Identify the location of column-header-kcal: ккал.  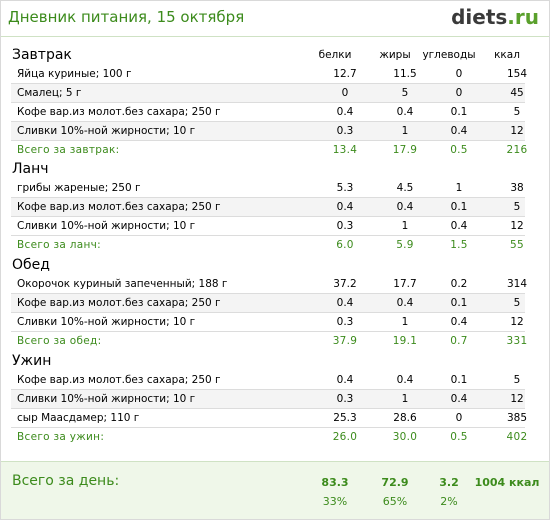
(507, 55).